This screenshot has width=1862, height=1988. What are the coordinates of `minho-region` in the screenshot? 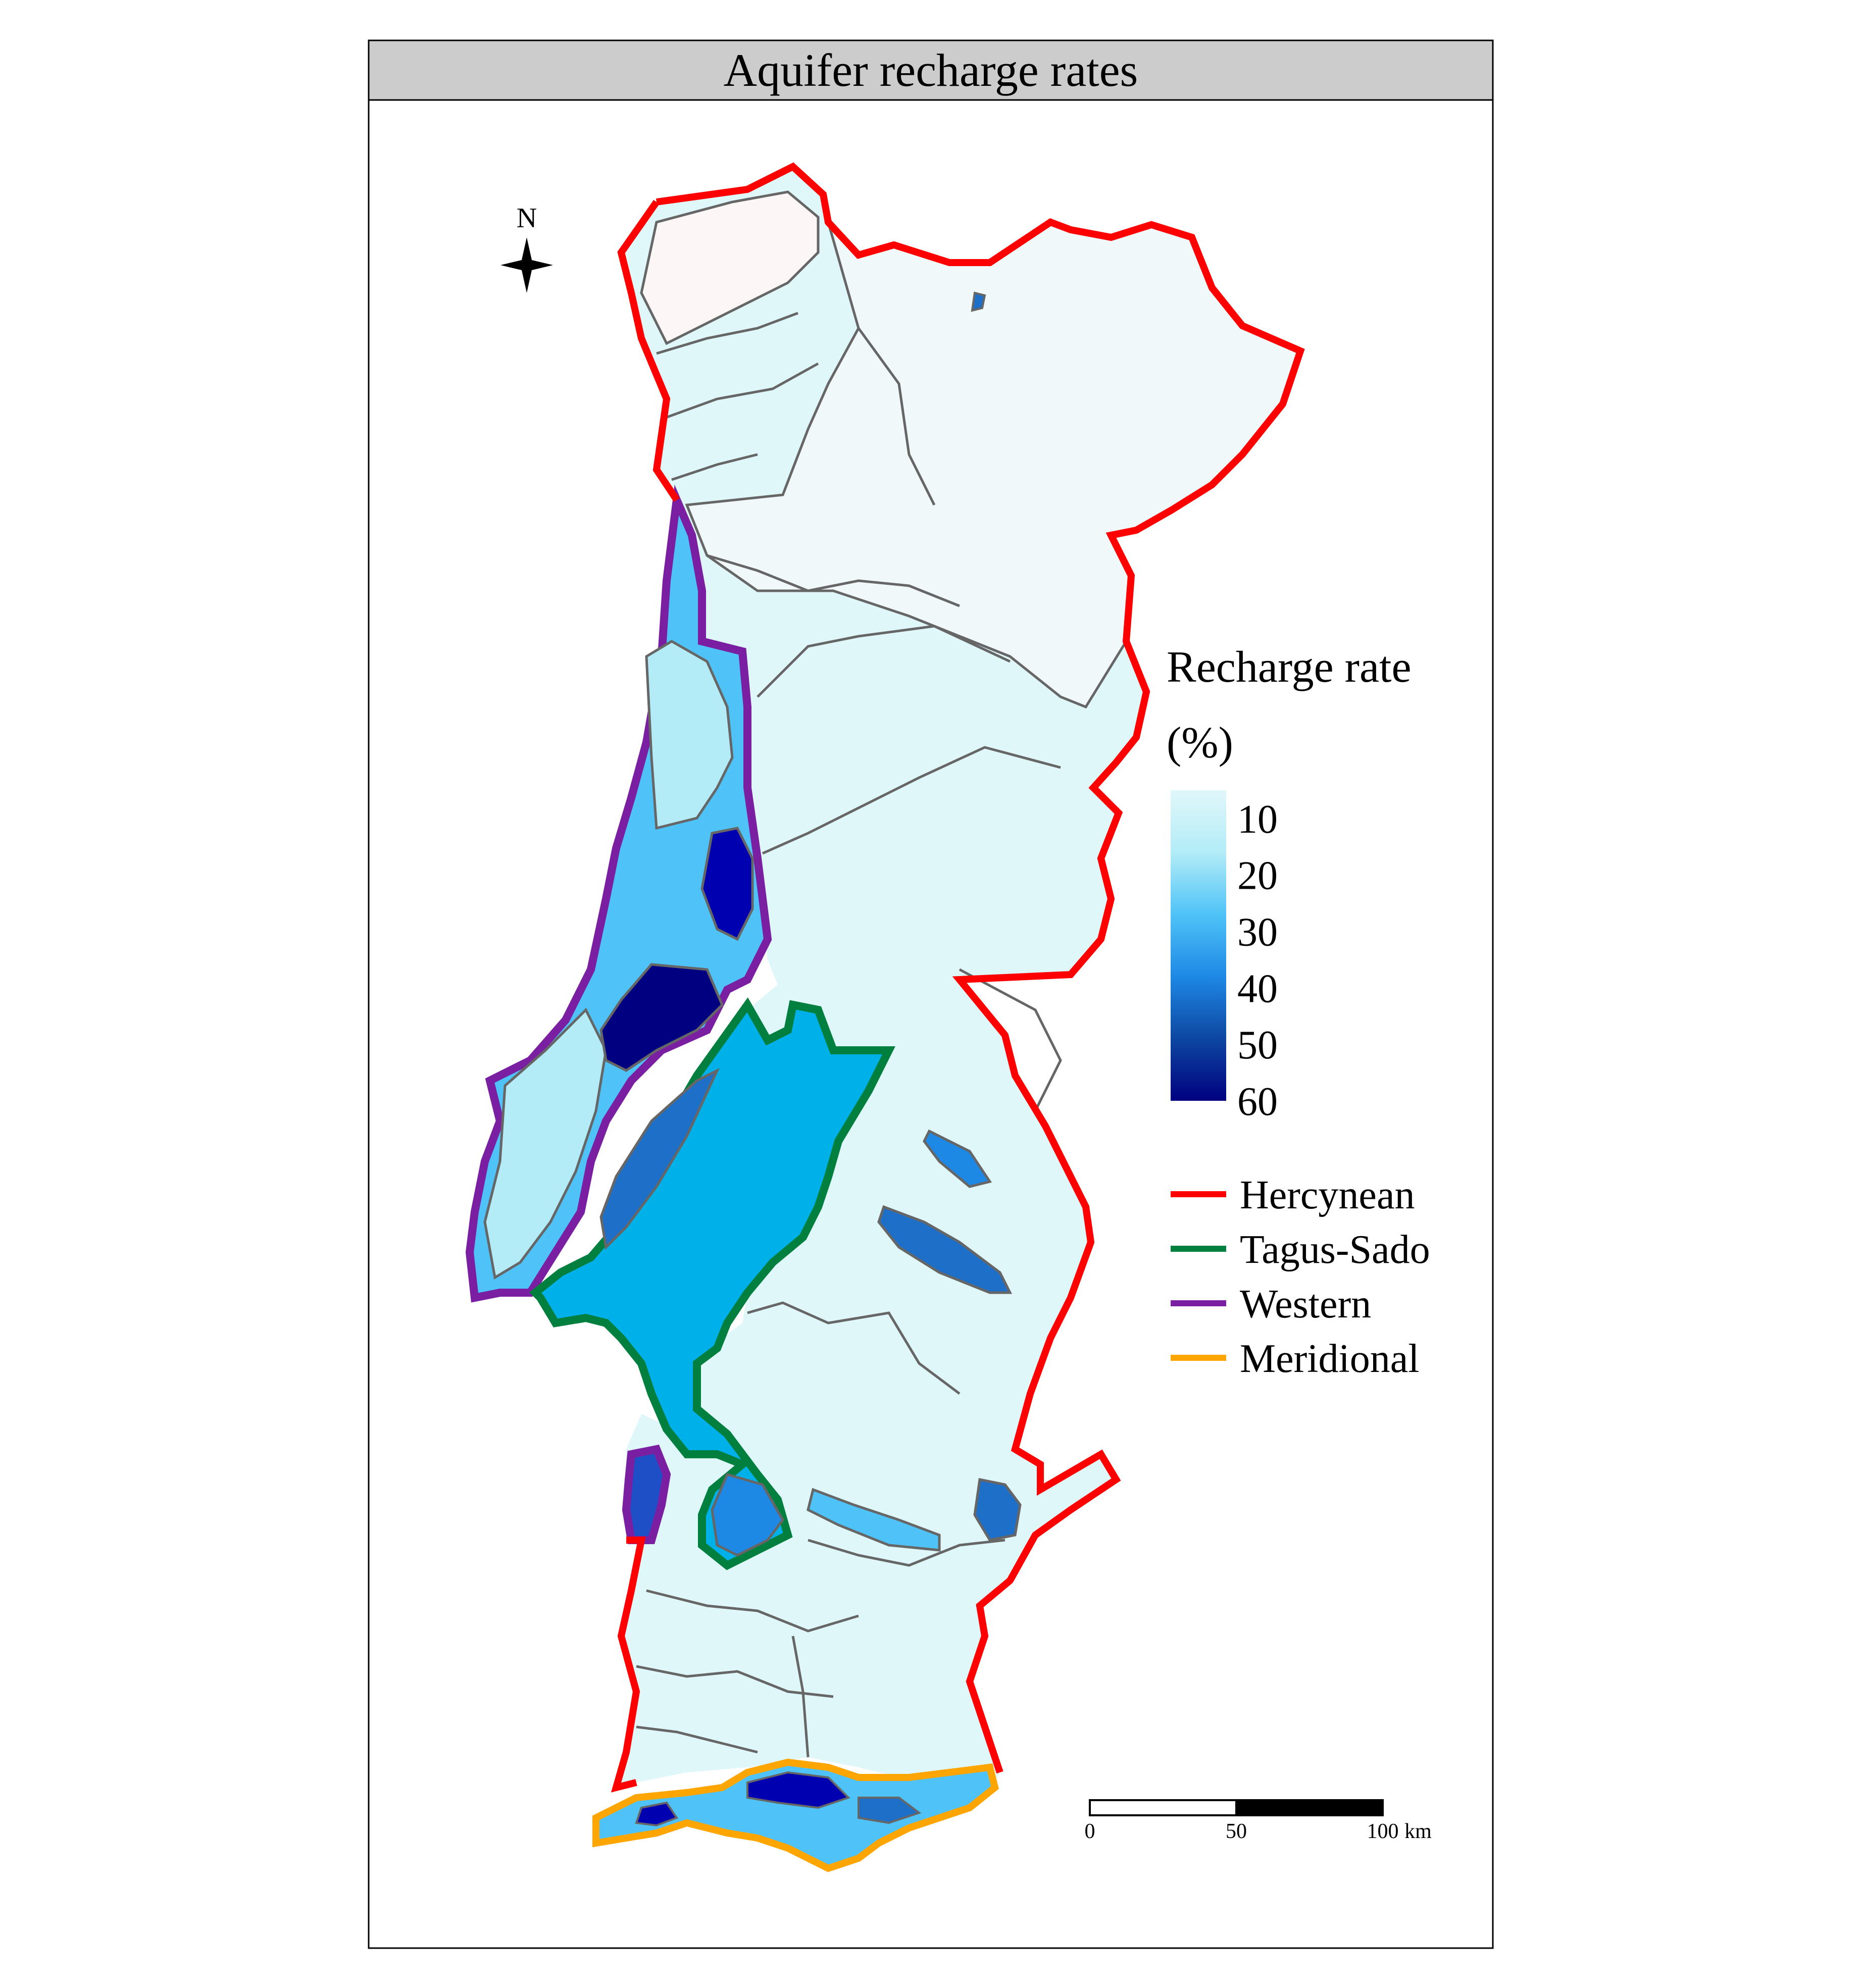 It's located at (730, 267).